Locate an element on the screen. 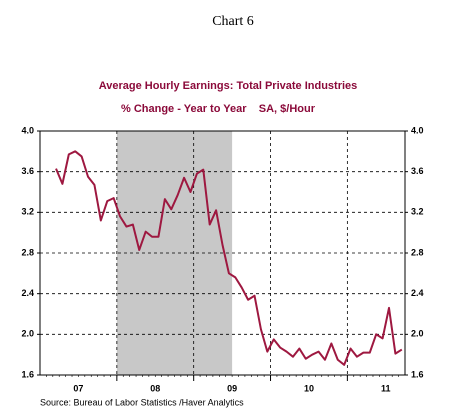 This screenshot has width=466, height=420. y-tick-label: 2.0 is located at coordinates (27, 334).